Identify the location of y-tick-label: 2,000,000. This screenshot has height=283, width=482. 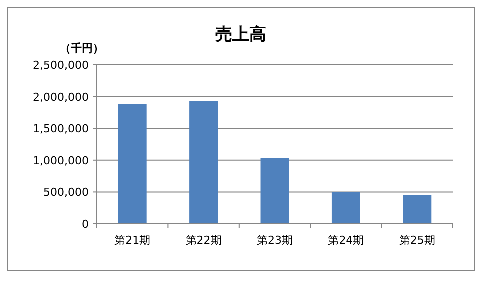
(61, 97).